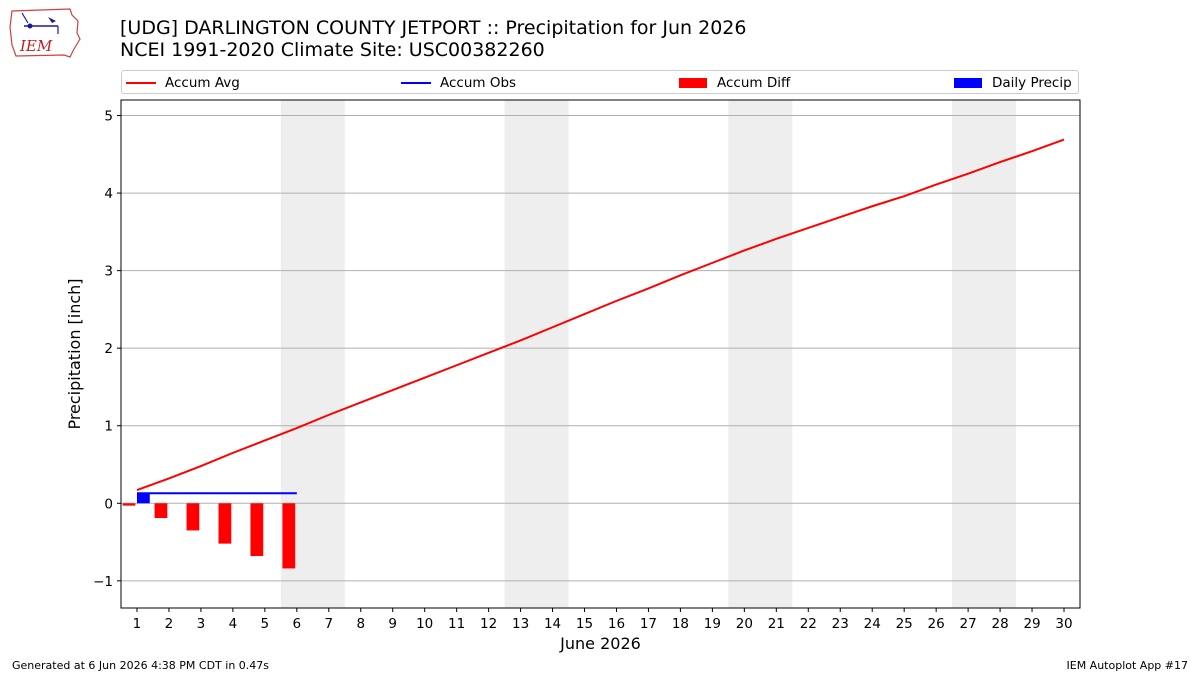 Image resolution: width=1200 pixels, height=675 pixels. What do you see at coordinates (1032, 83) in the screenshot?
I see `legend-label-daily-precip: Daily Precip` at bounding box center [1032, 83].